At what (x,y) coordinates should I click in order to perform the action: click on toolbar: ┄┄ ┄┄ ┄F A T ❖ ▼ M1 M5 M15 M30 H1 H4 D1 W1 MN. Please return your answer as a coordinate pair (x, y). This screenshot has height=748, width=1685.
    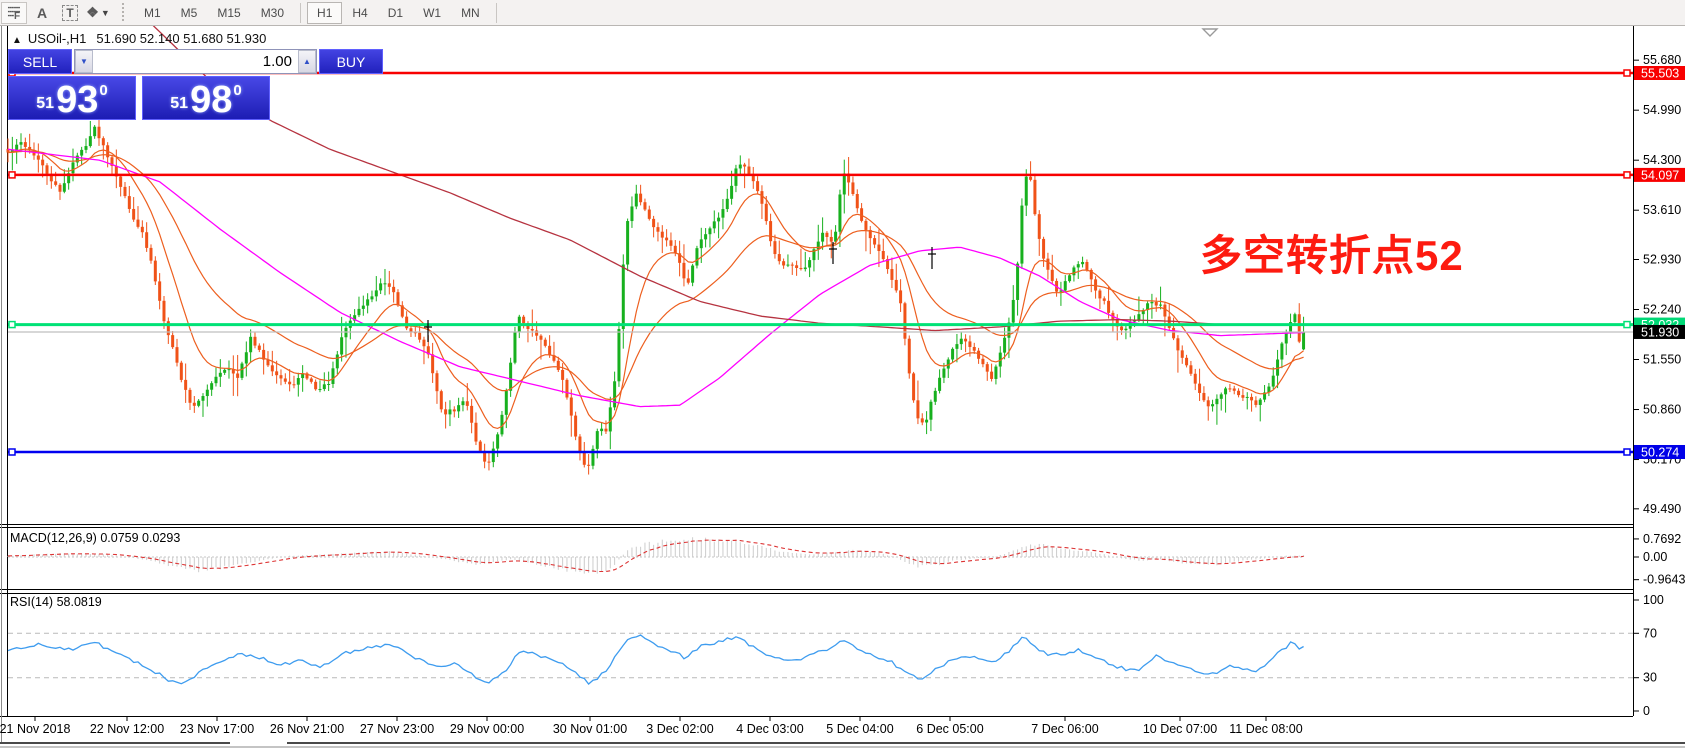
    Looking at the image, I should click on (842, 13).